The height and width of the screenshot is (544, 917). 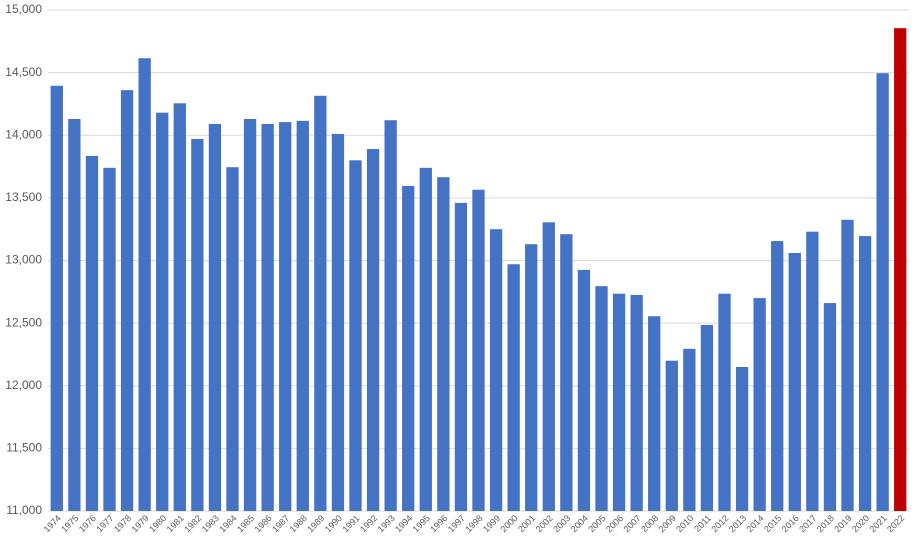 What do you see at coordinates (140, 523) in the screenshot?
I see `x-tick-label: 1979` at bounding box center [140, 523].